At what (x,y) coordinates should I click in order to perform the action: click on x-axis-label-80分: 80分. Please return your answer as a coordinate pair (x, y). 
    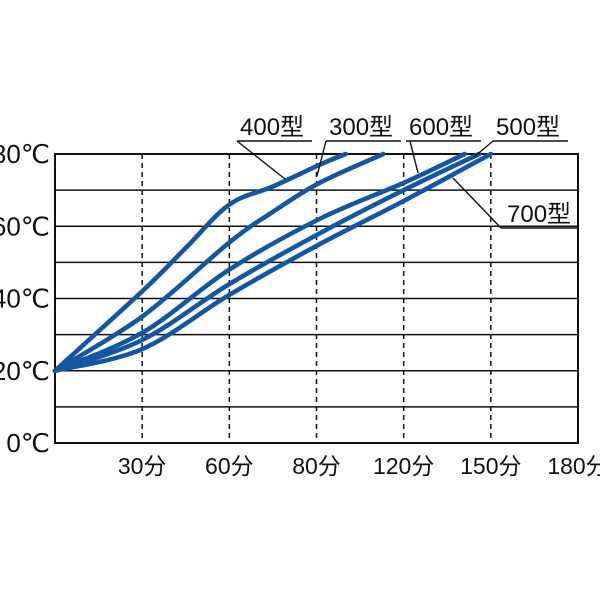
    Looking at the image, I should click on (316, 466).